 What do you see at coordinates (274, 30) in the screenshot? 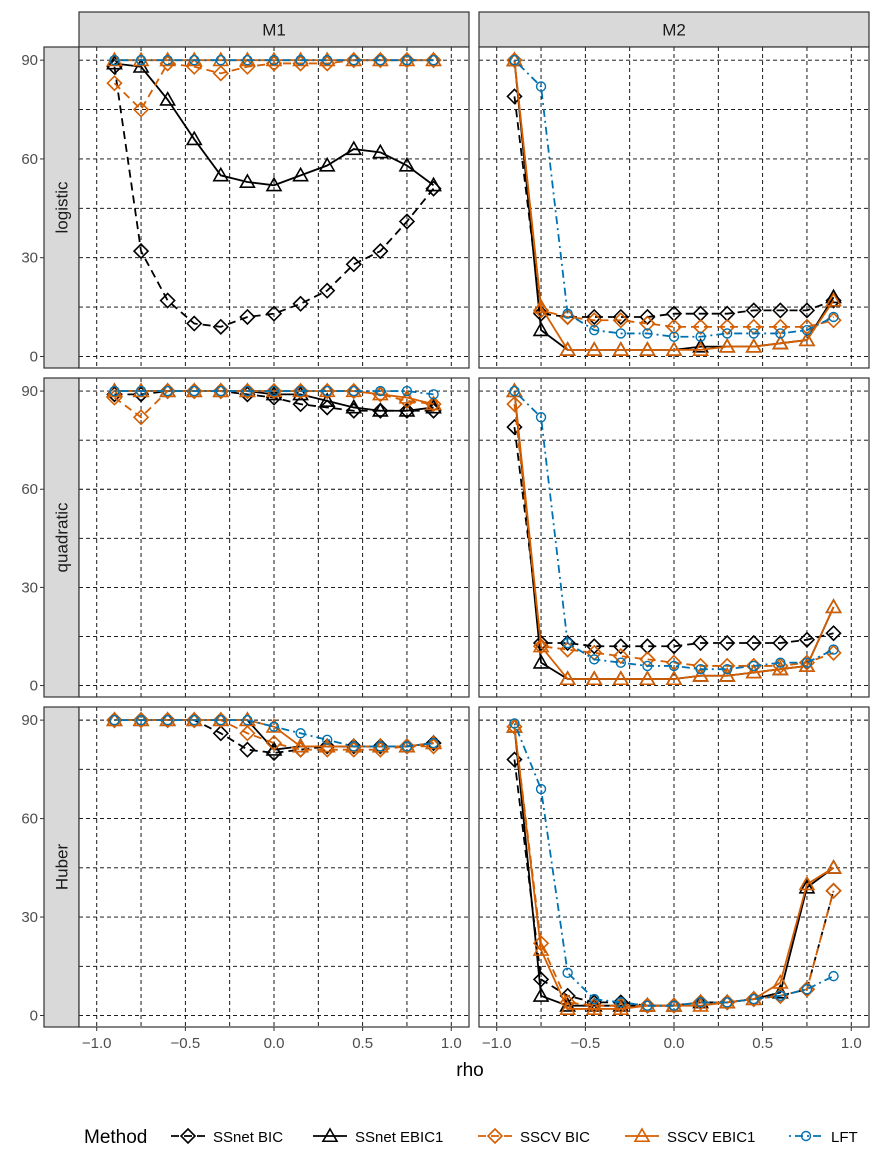
I see `column-strip-label: M1` at bounding box center [274, 30].